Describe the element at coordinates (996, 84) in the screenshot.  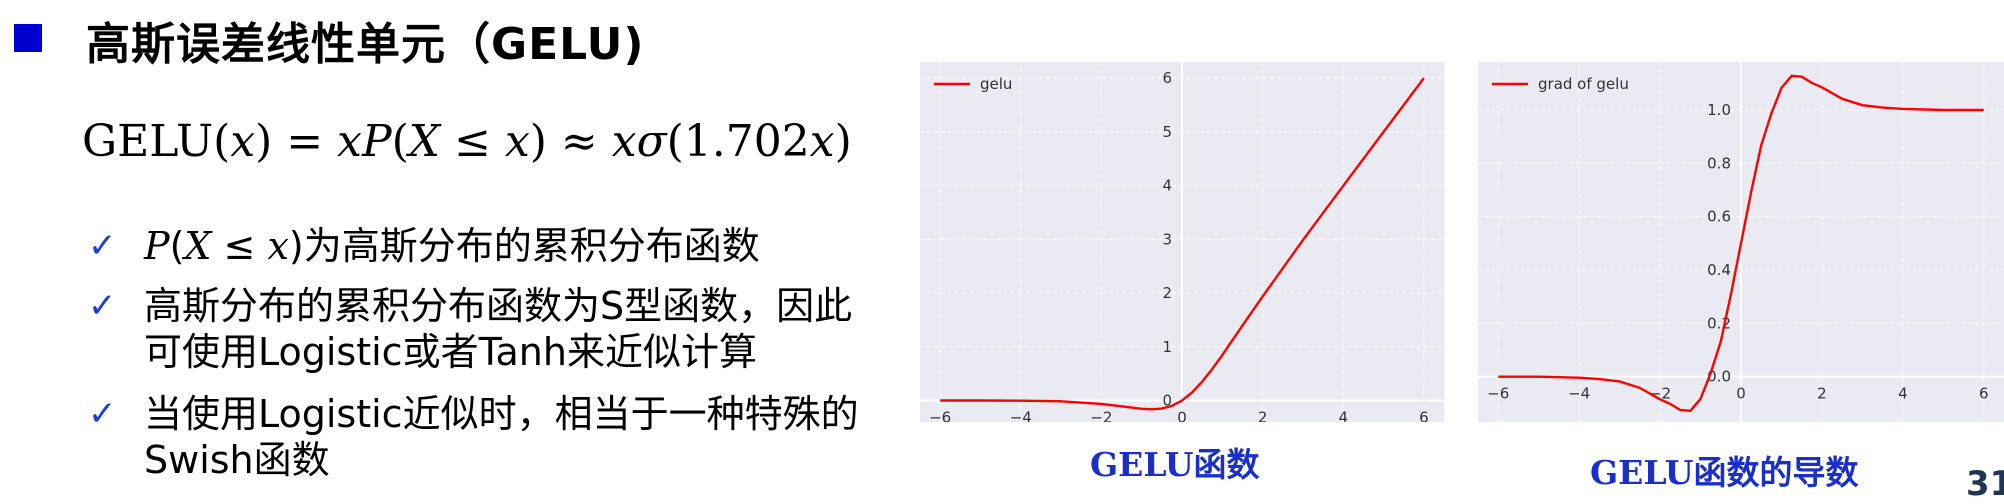
I see `legend-label: gelu` at that location.